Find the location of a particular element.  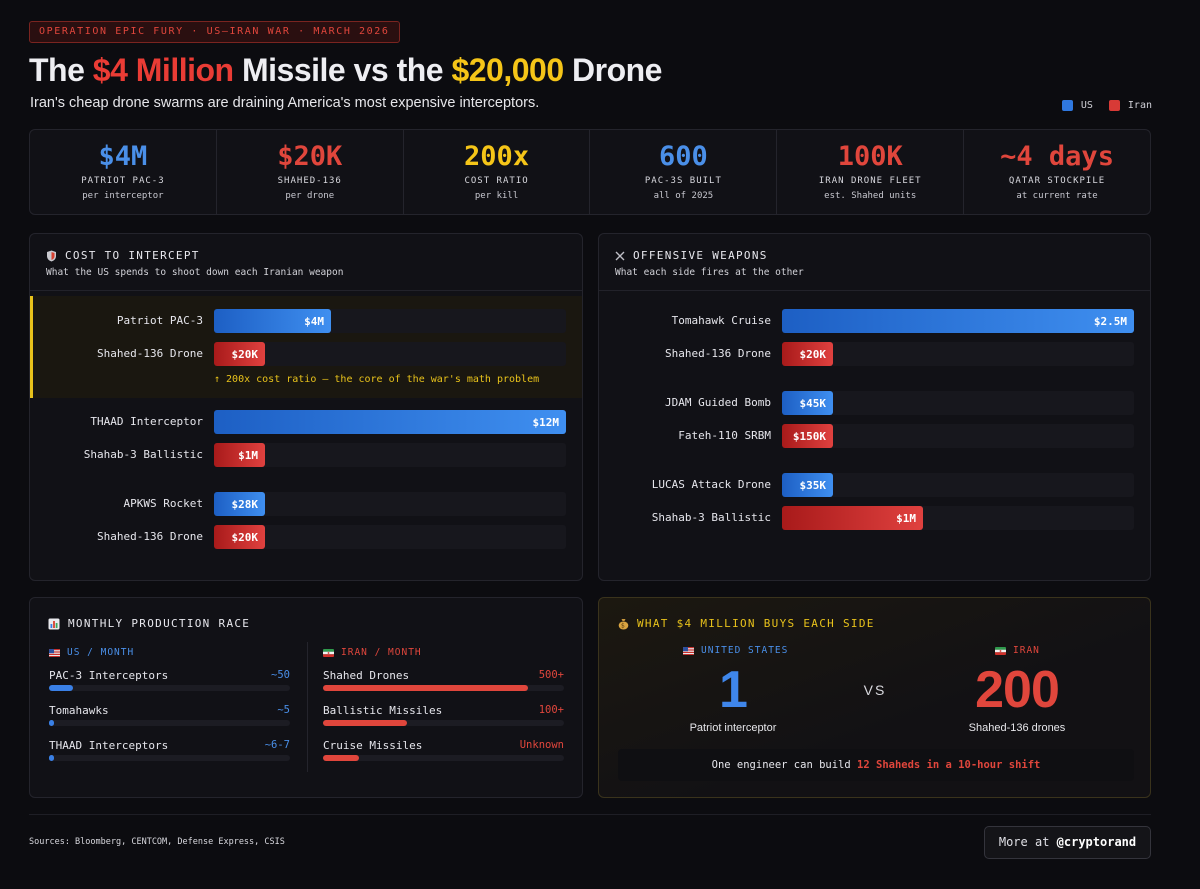

intercept-bar-track: $28K is located at coordinates (390, 504).